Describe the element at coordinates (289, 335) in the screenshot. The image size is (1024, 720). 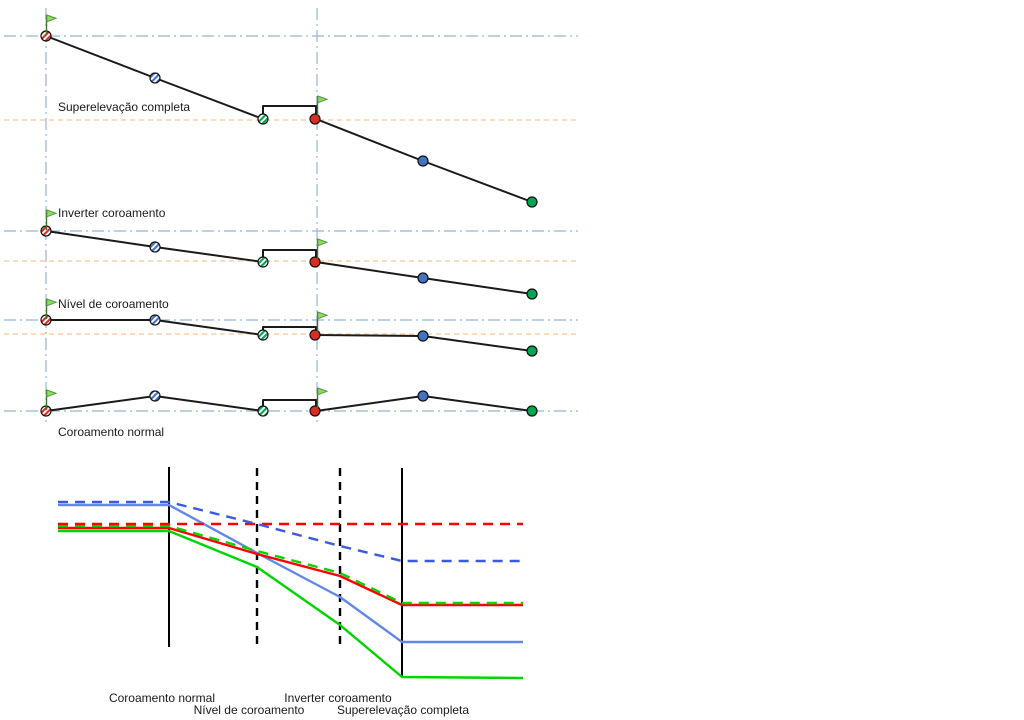
I see `cross-section-line-nivel-de-coroamento` at that location.